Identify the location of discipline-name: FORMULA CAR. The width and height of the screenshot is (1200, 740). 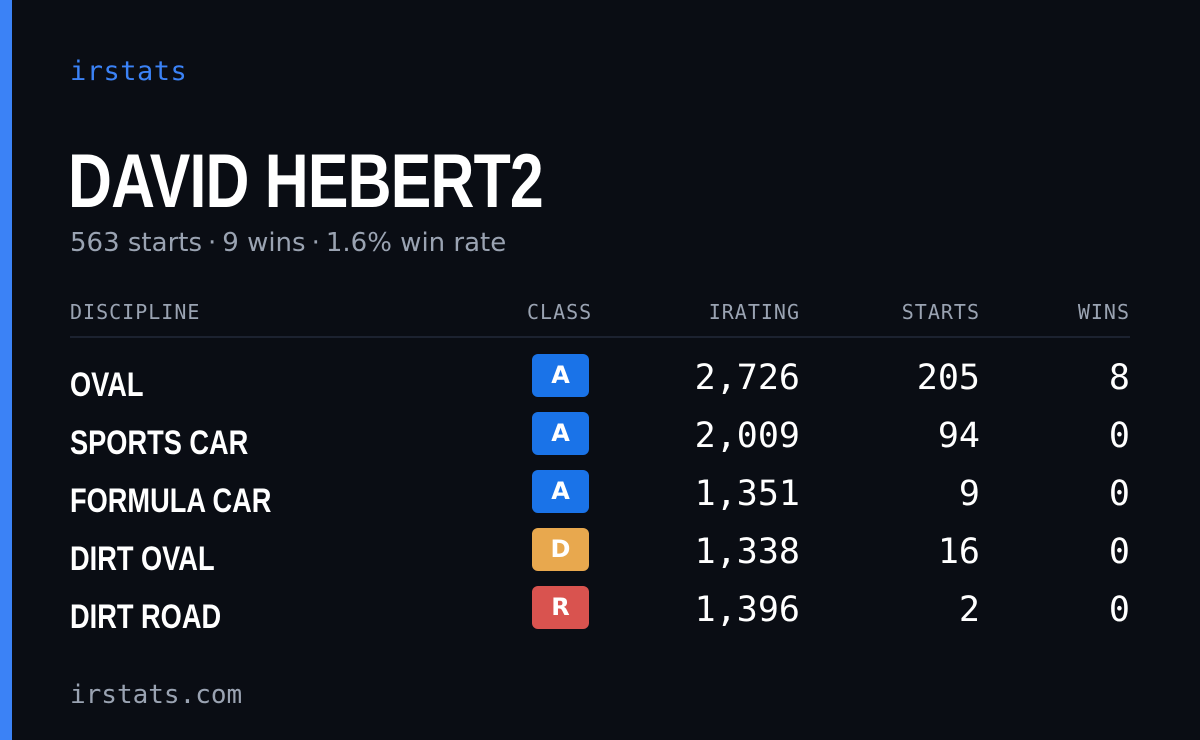
(171, 501).